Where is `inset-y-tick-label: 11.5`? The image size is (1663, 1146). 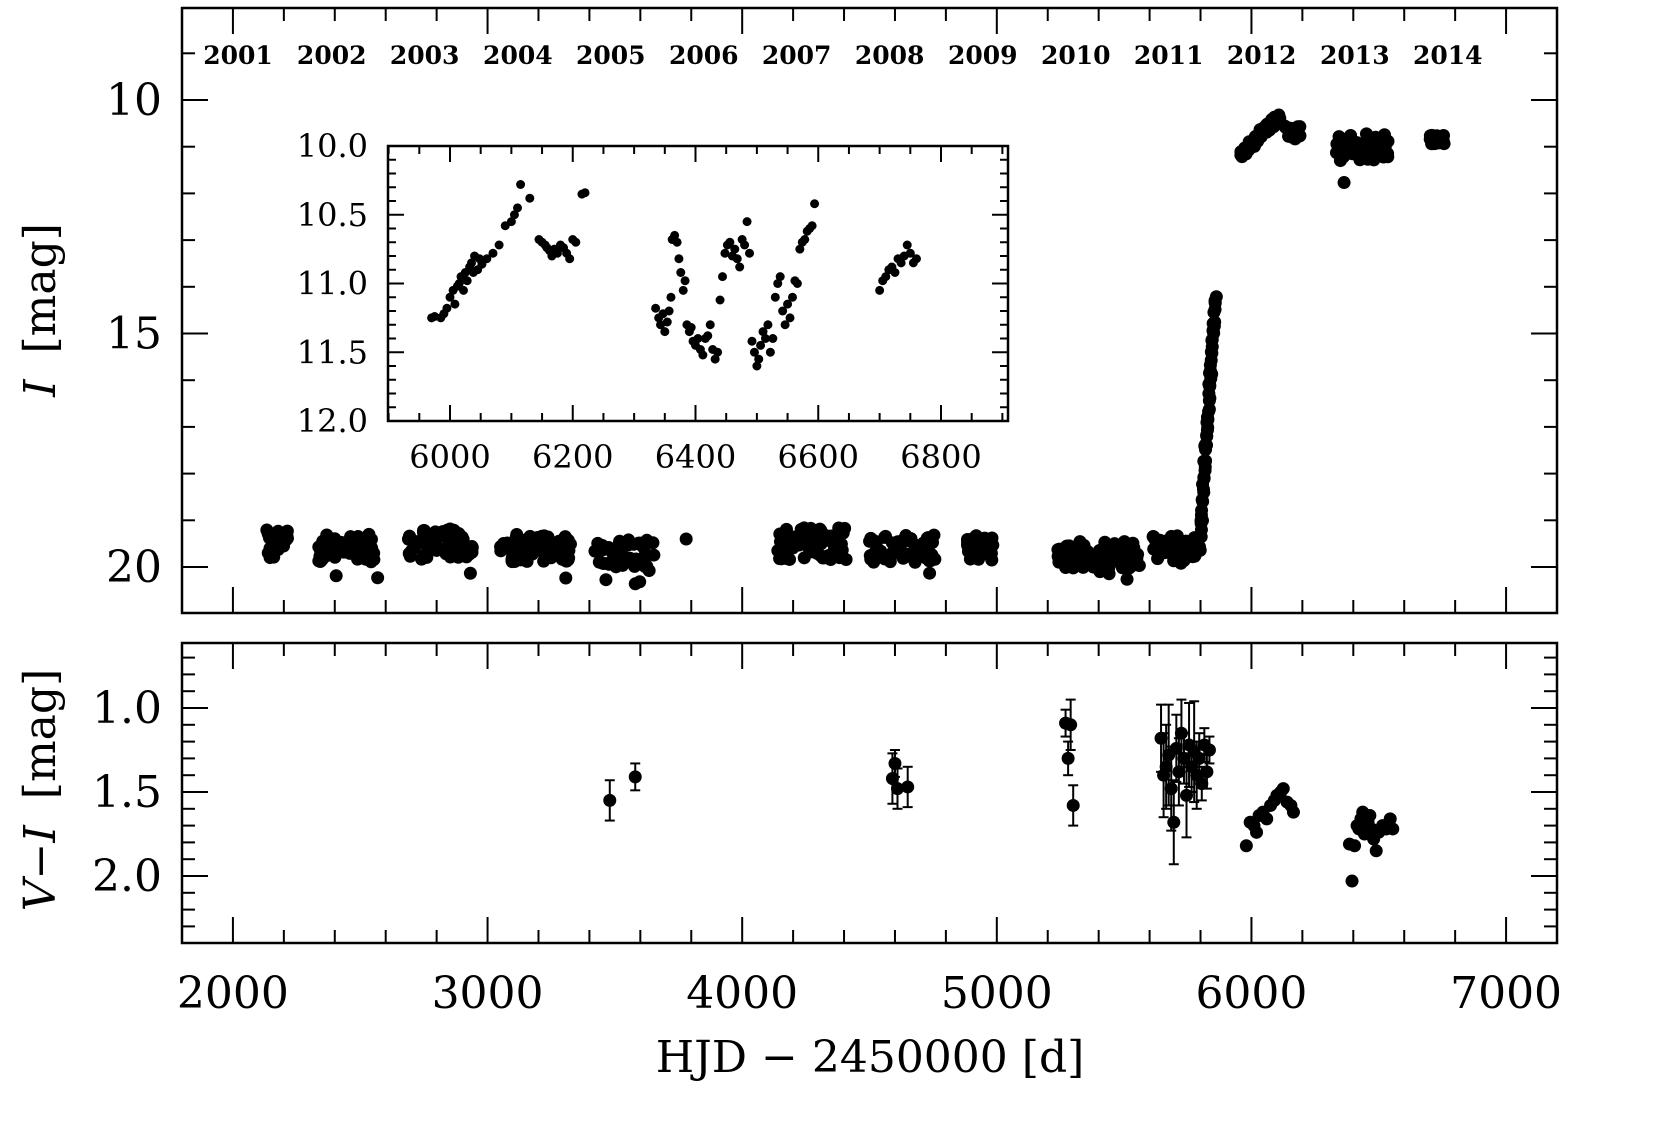
inset-y-tick-label: 11.5 is located at coordinates (332, 352).